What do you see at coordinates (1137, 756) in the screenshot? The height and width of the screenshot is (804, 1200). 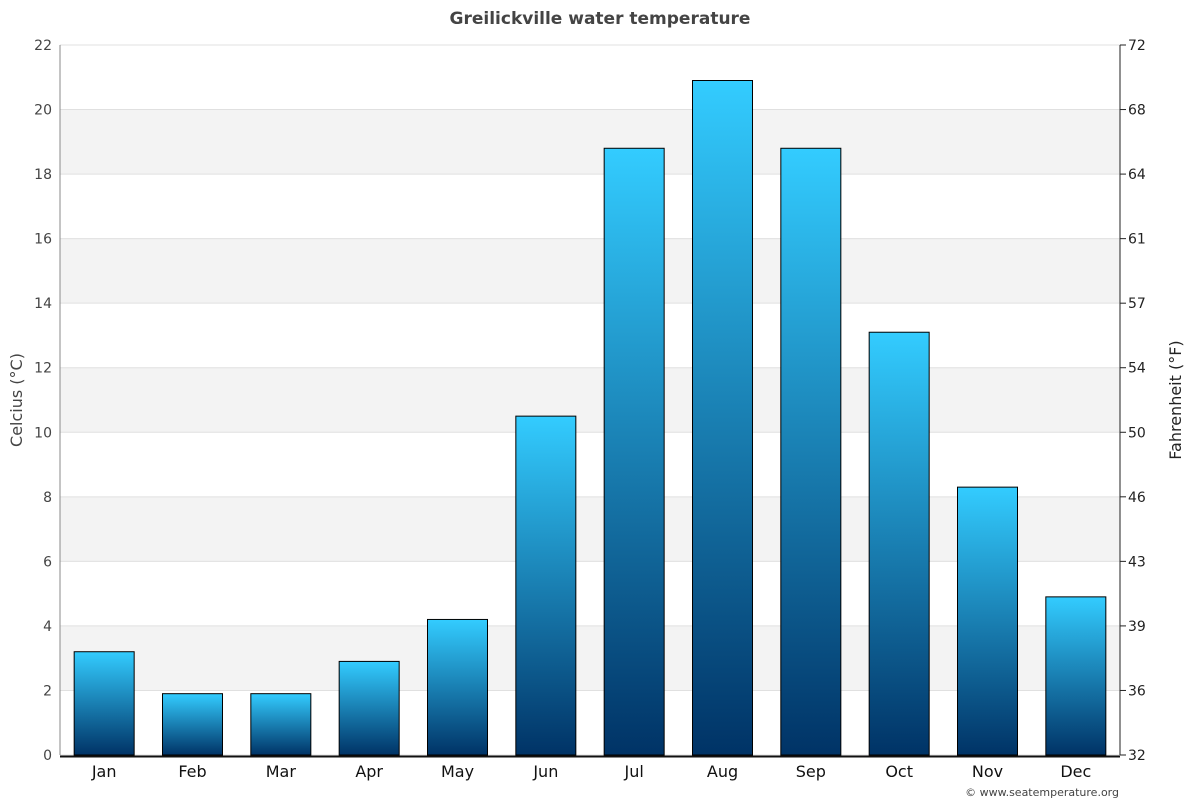 I see `y2-tick-label: 32` at bounding box center [1137, 756].